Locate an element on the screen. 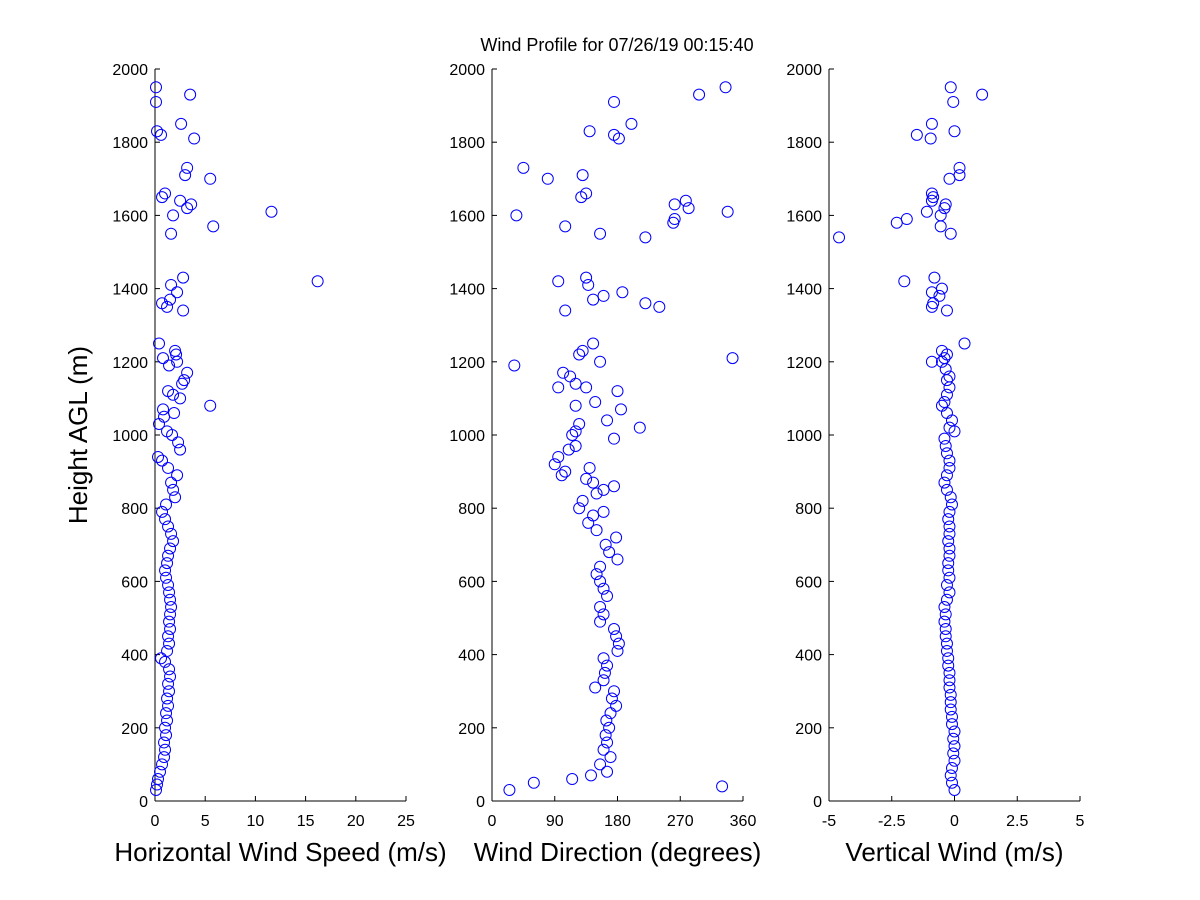  y-tick-label: 800 is located at coordinates (471, 509).